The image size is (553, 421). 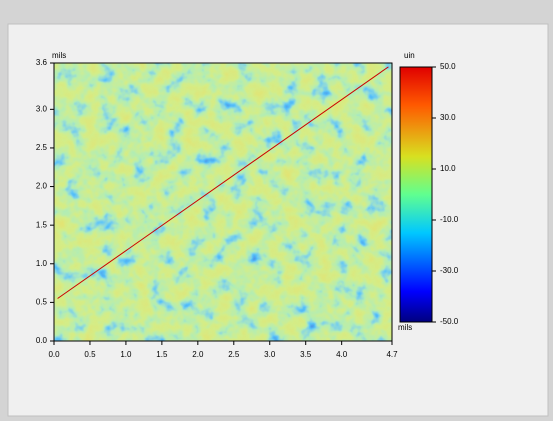 I want to click on y-tick-label: 1.5, so click(x=42, y=224).